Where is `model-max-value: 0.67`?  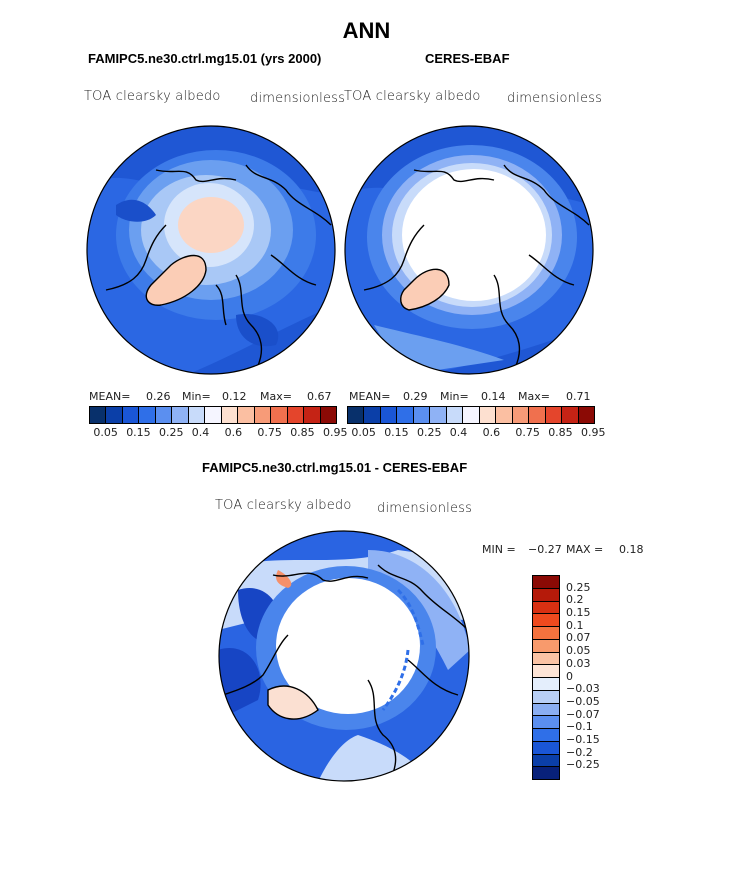 model-max-value: 0.67 is located at coordinates (319, 396).